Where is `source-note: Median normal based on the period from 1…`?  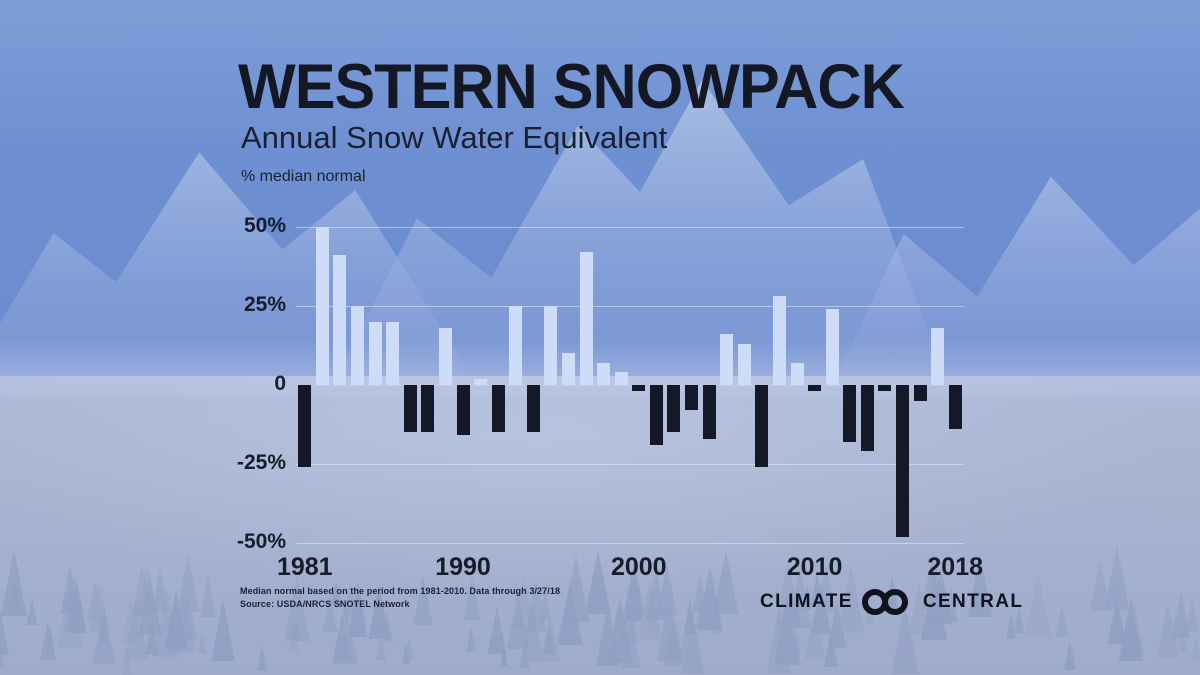 source-note: Median normal based on the period from 1… is located at coordinates (400, 598).